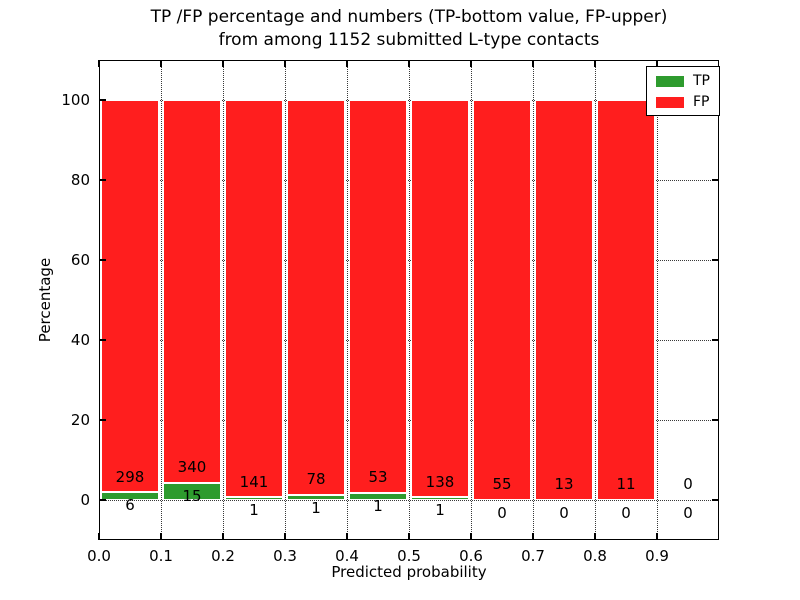 The image size is (800, 600). I want to click on fp-count-label: 53, so click(378, 477).